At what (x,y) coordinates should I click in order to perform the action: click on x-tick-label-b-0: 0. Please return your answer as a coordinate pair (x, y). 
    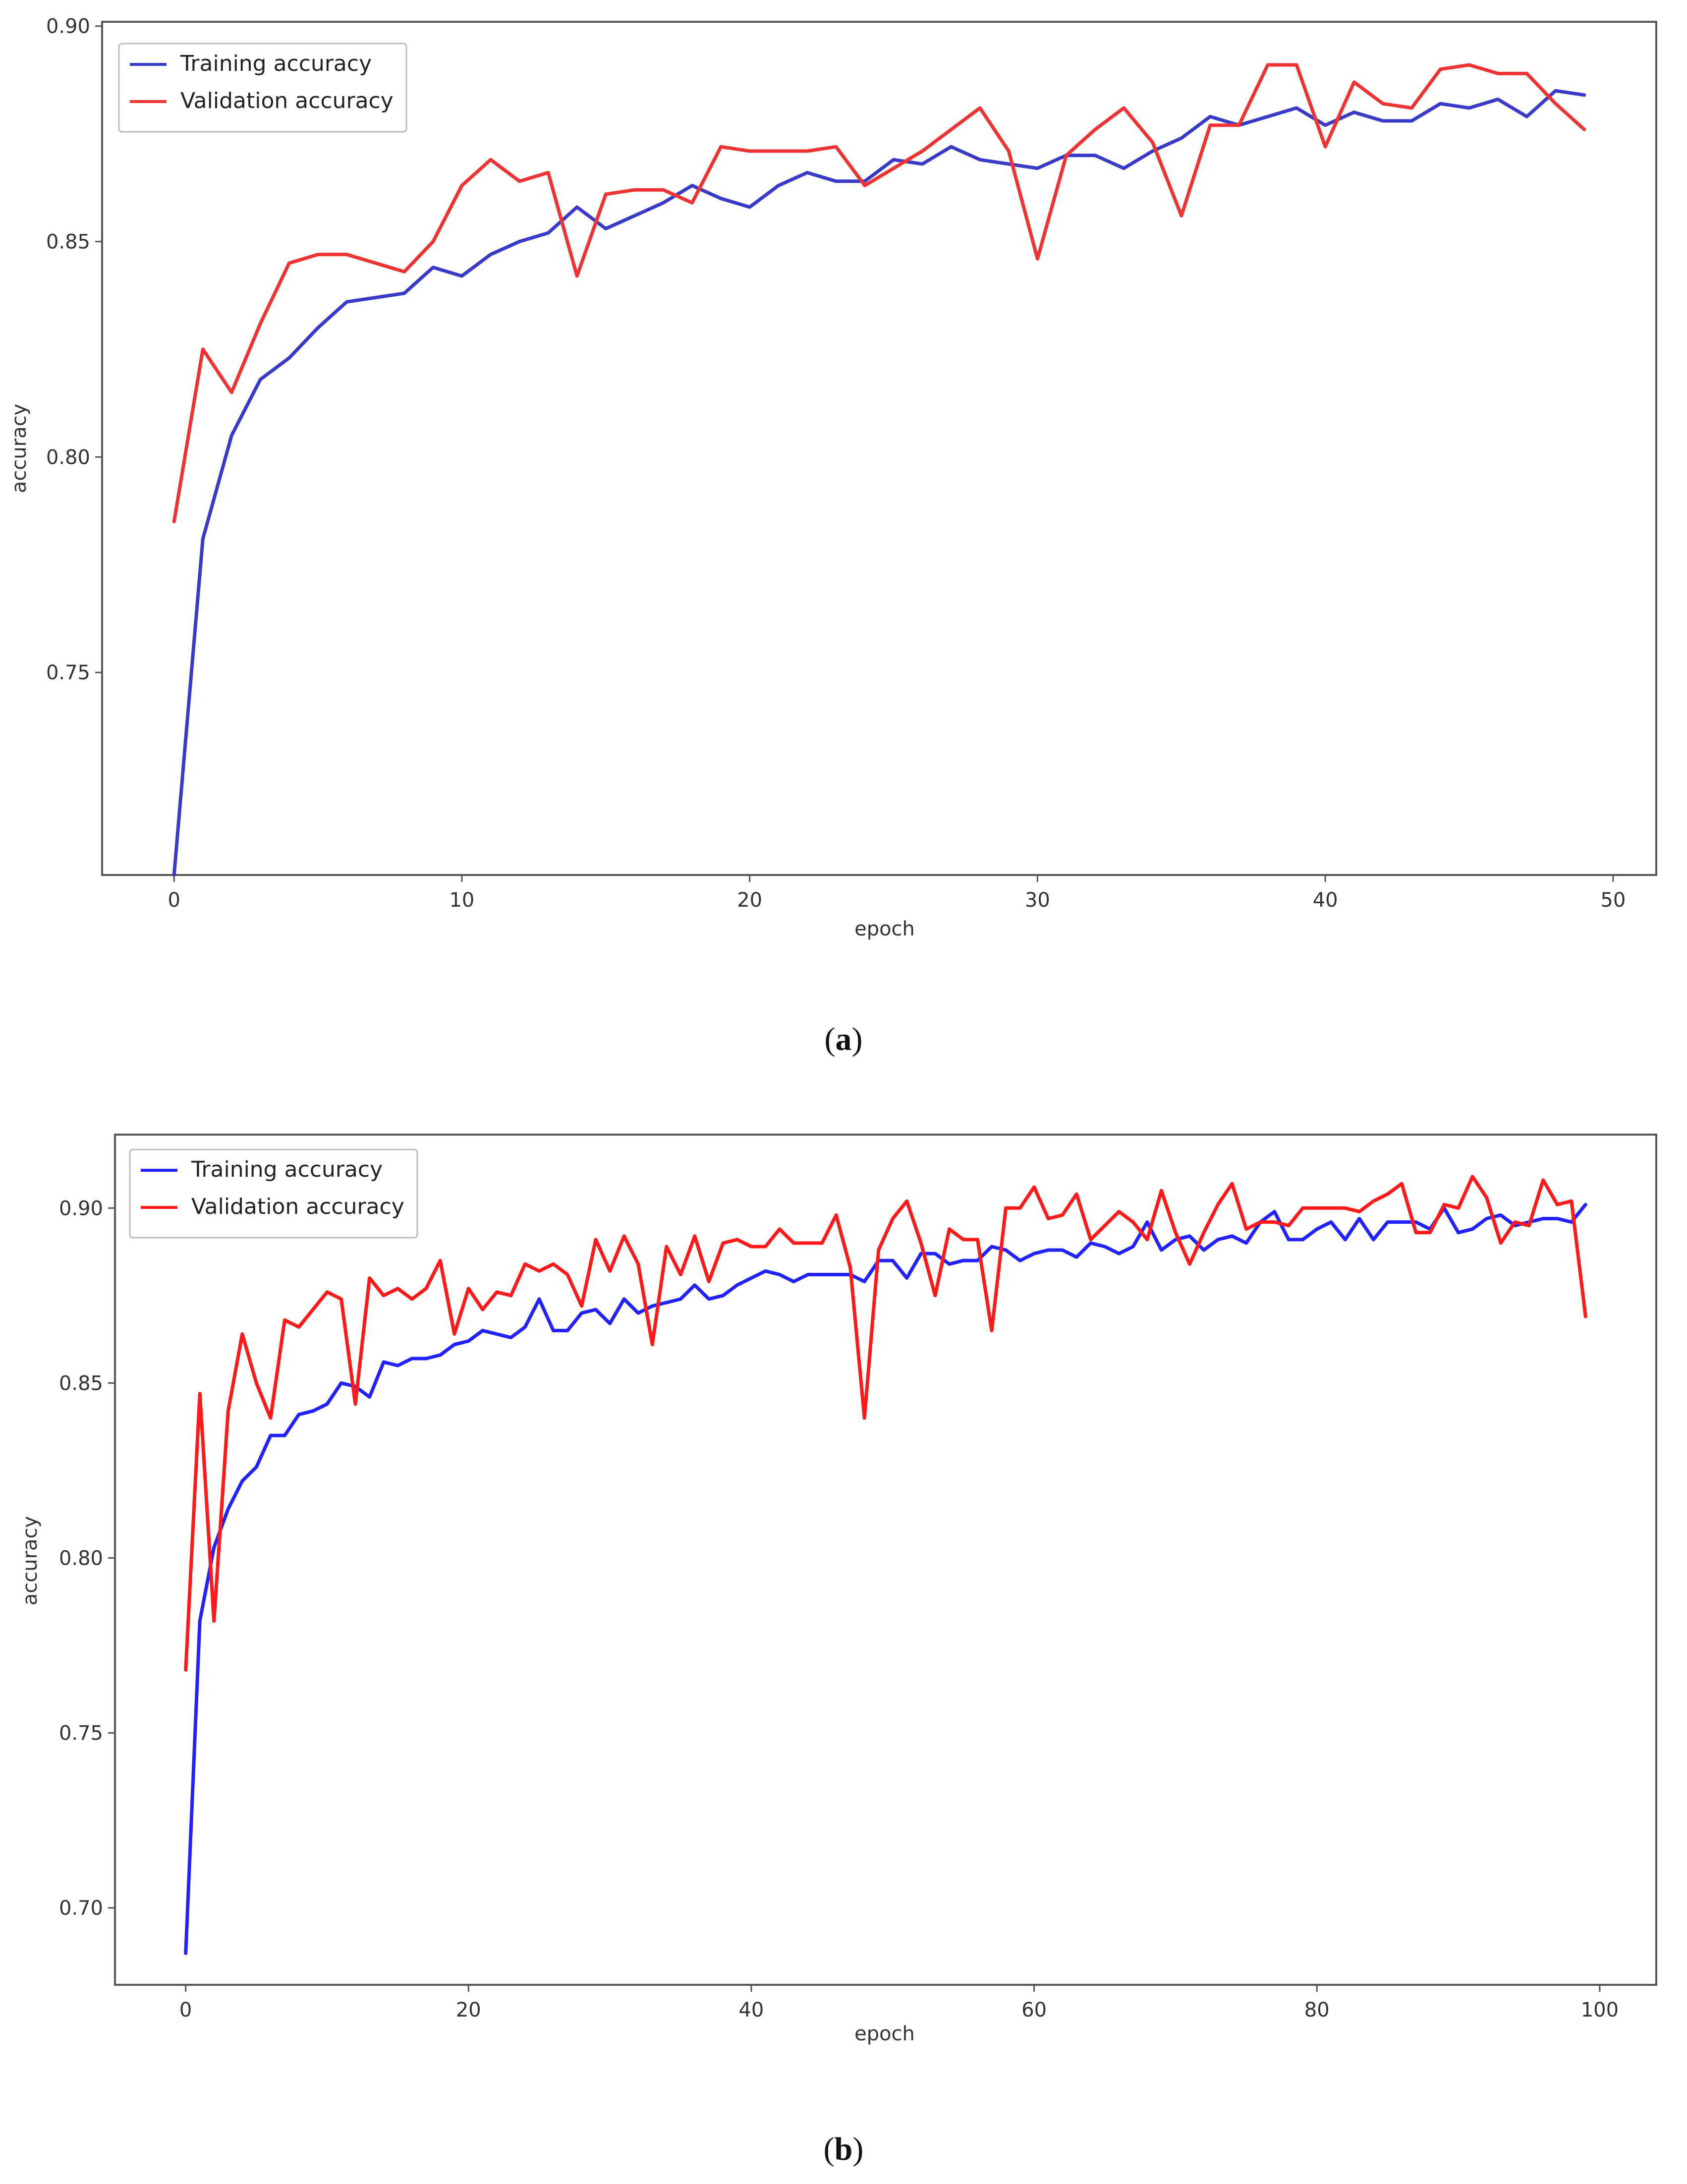
    Looking at the image, I should click on (185, 2010).